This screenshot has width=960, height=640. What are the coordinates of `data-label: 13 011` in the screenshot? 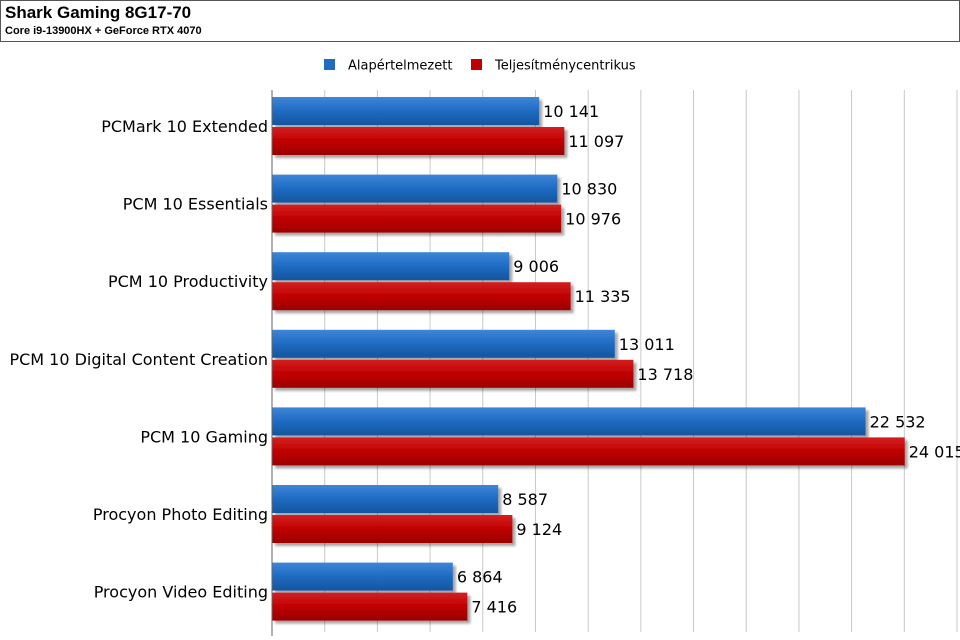 It's located at (647, 344).